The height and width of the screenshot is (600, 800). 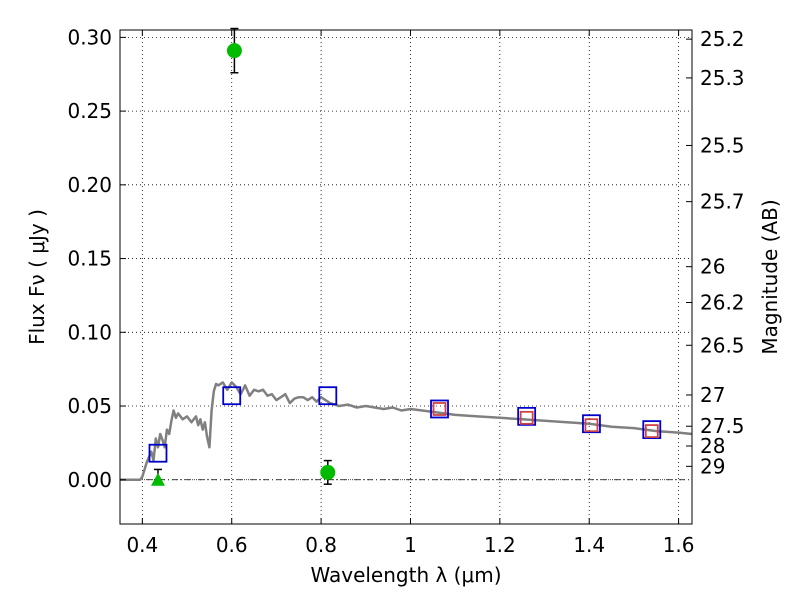 What do you see at coordinates (89, 480) in the screenshot?
I see `y-tick-label: 0.00` at bounding box center [89, 480].